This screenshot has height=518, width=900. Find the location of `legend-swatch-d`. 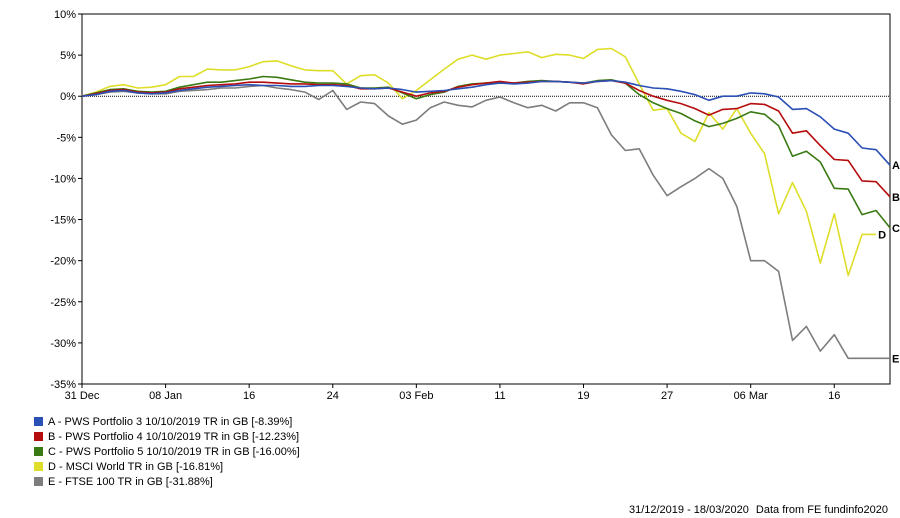

legend-swatch-d is located at coordinates (38, 466).